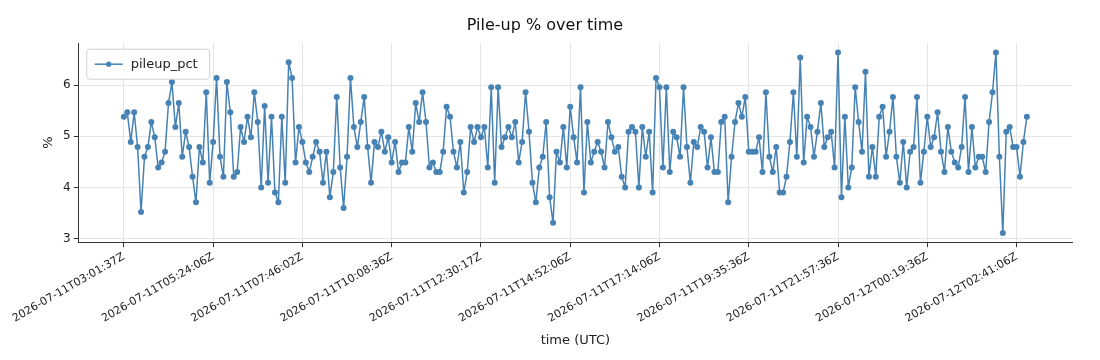 The height and width of the screenshot is (360, 1100). Describe the element at coordinates (67, 84) in the screenshot. I see `y-tick-label: 6` at that location.